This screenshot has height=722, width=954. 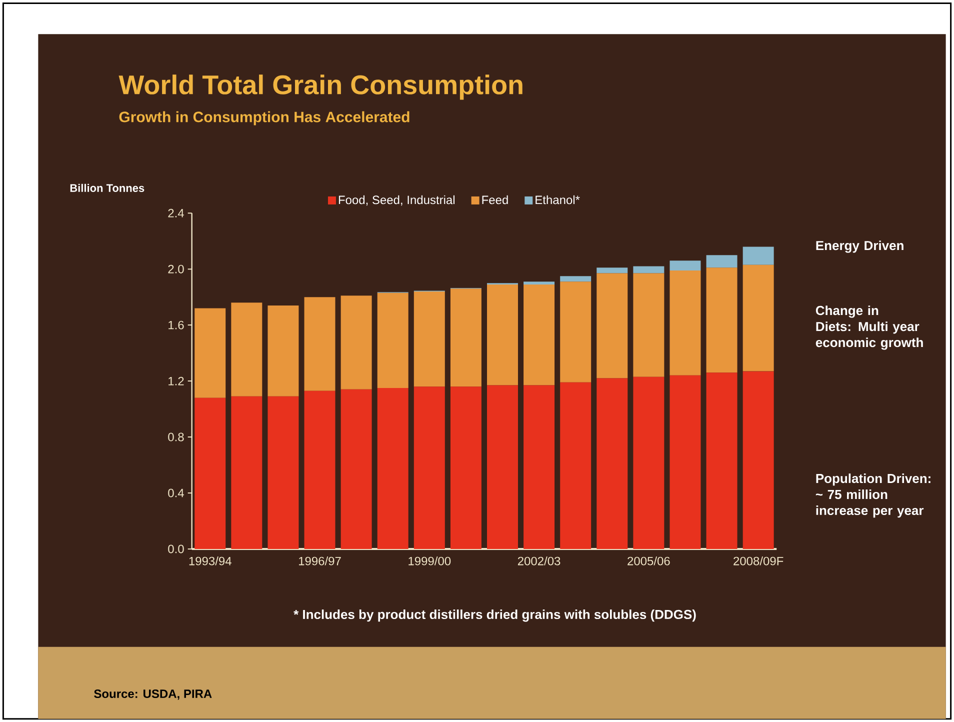 What do you see at coordinates (210, 561) in the screenshot?
I see `x-tick-label: 1993/94` at bounding box center [210, 561].